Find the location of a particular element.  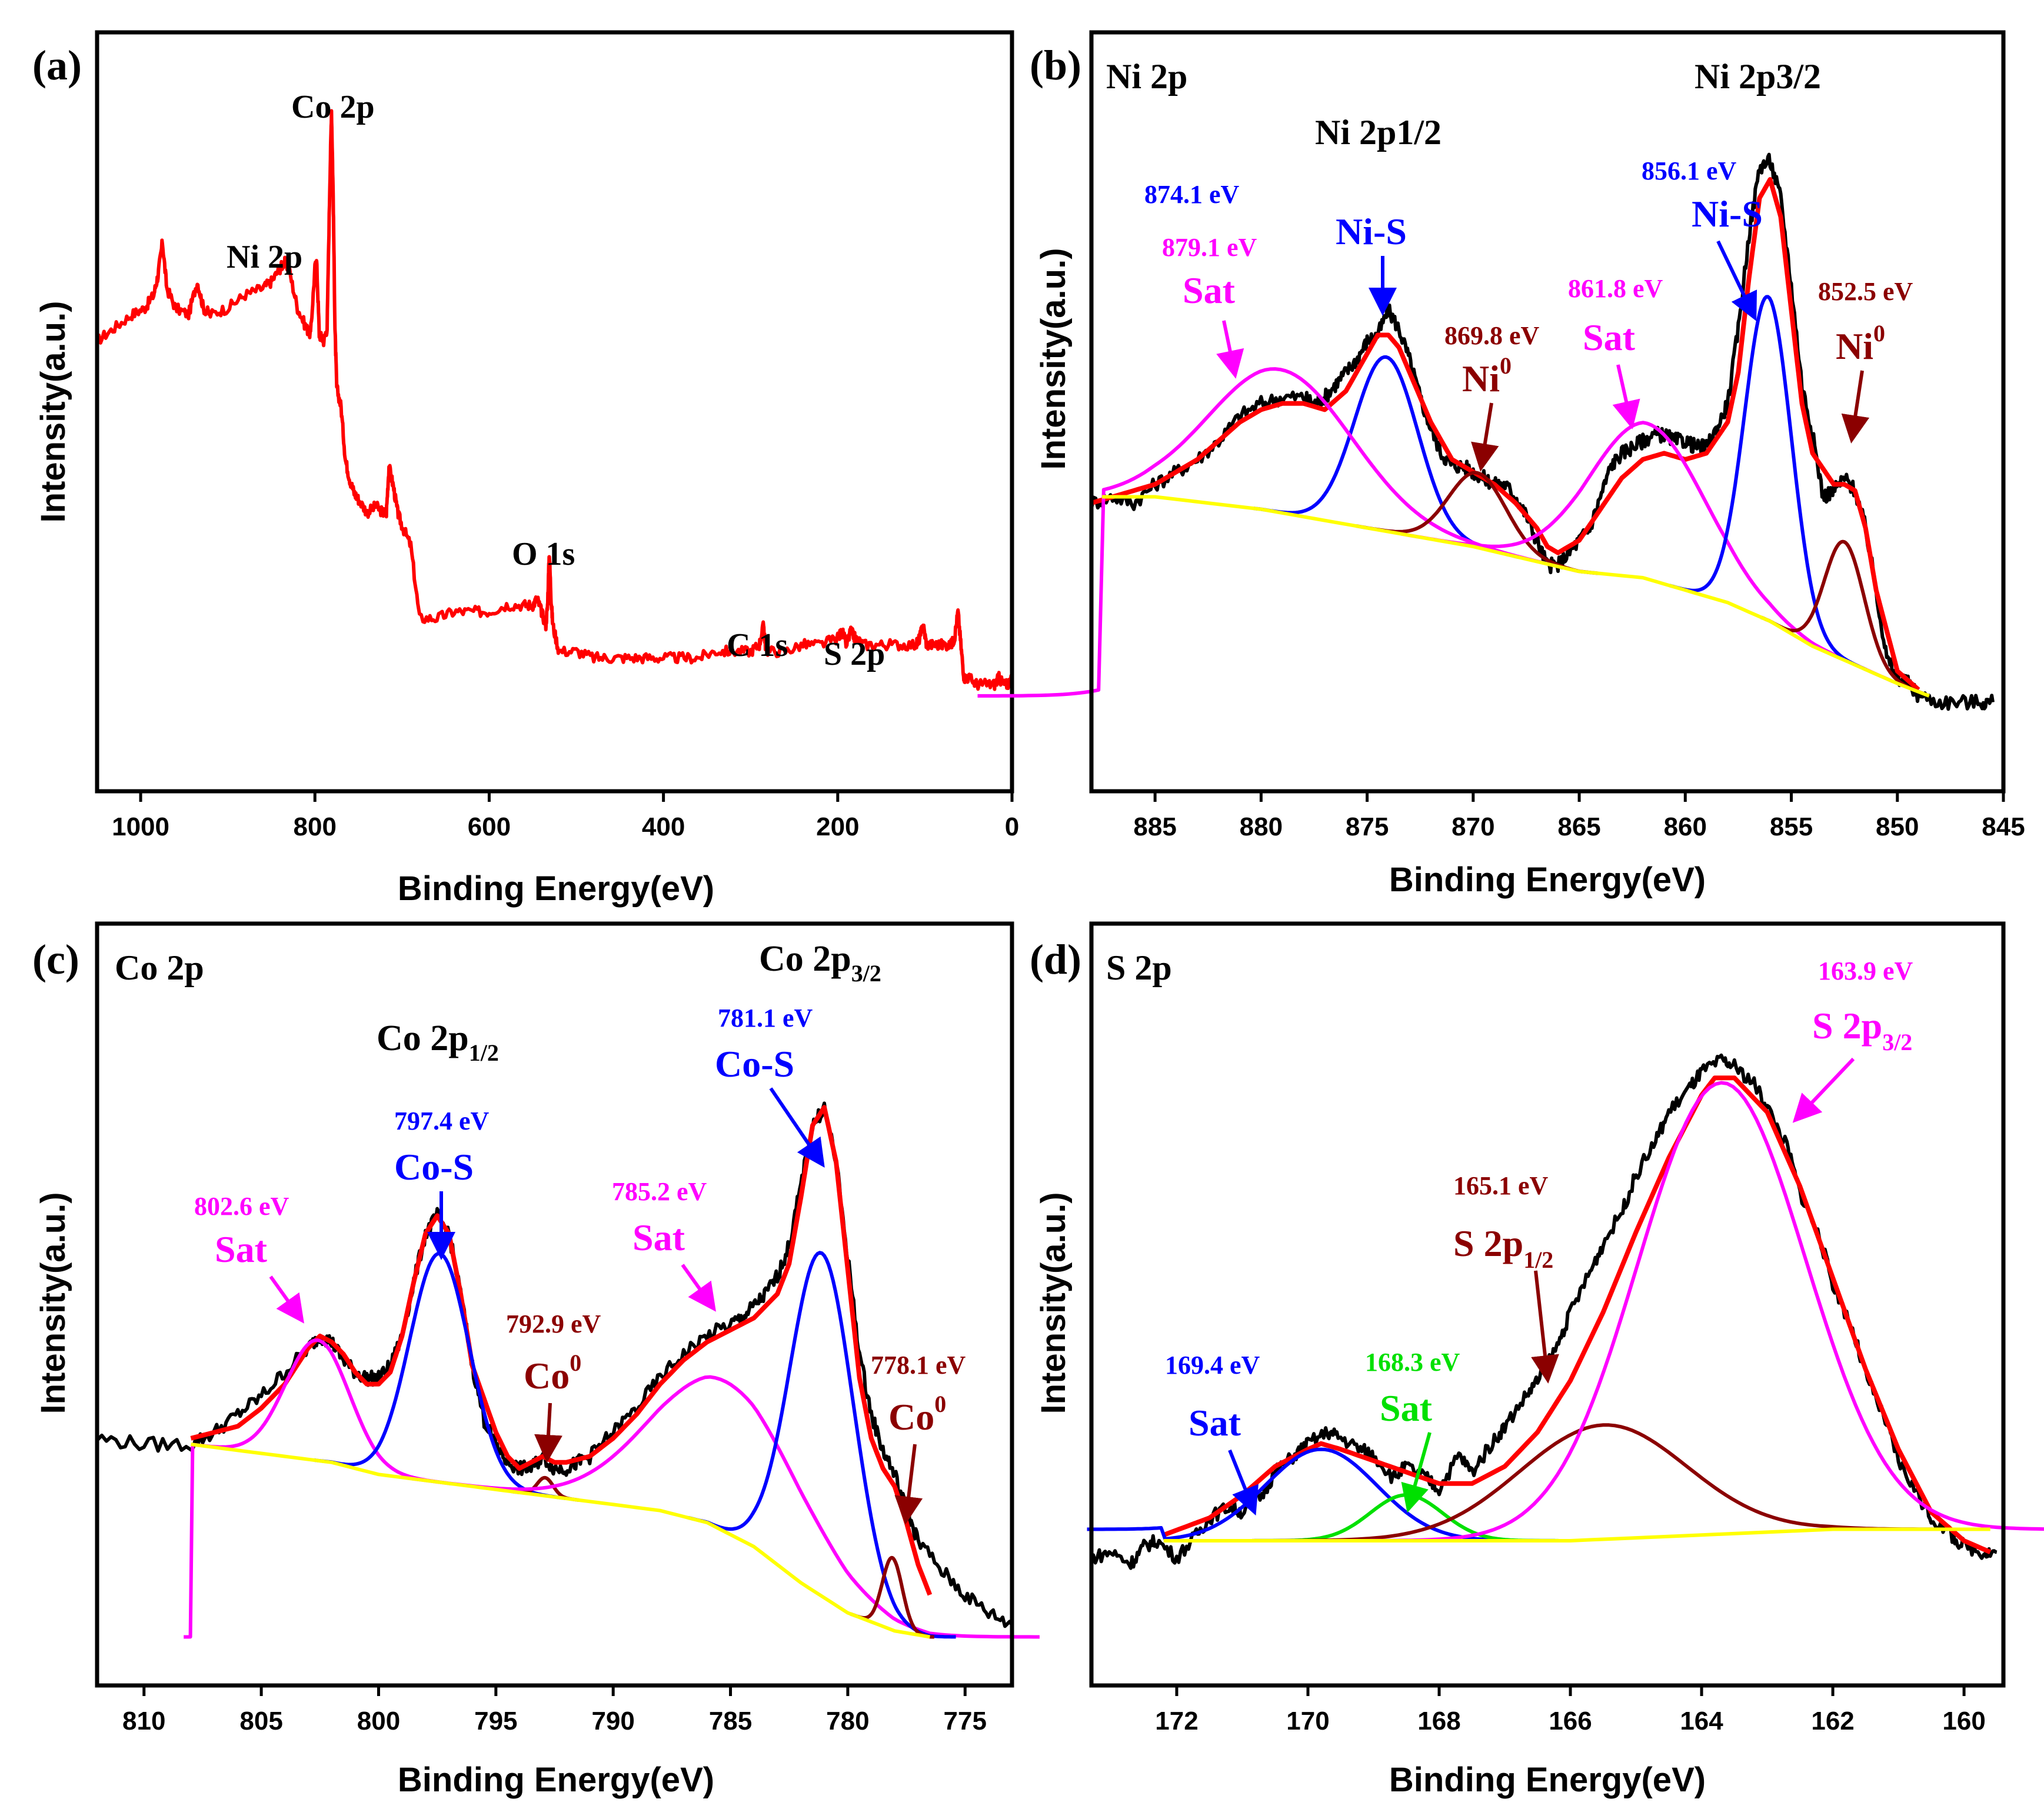

annot-c-co0-792: 792.9 eV Co0 is located at coordinates (553, 1386).